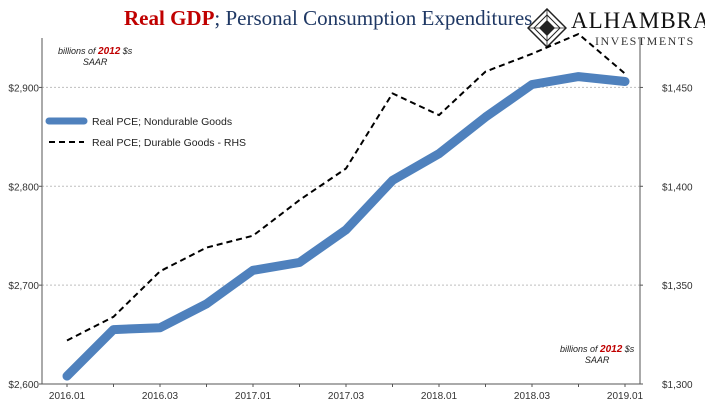 The height and width of the screenshot is (409, 705). What do you see at coordinates (580, 349) in the screenshot?
I see `right-unit-prefix: billions of` at bounding box center [580, 349].